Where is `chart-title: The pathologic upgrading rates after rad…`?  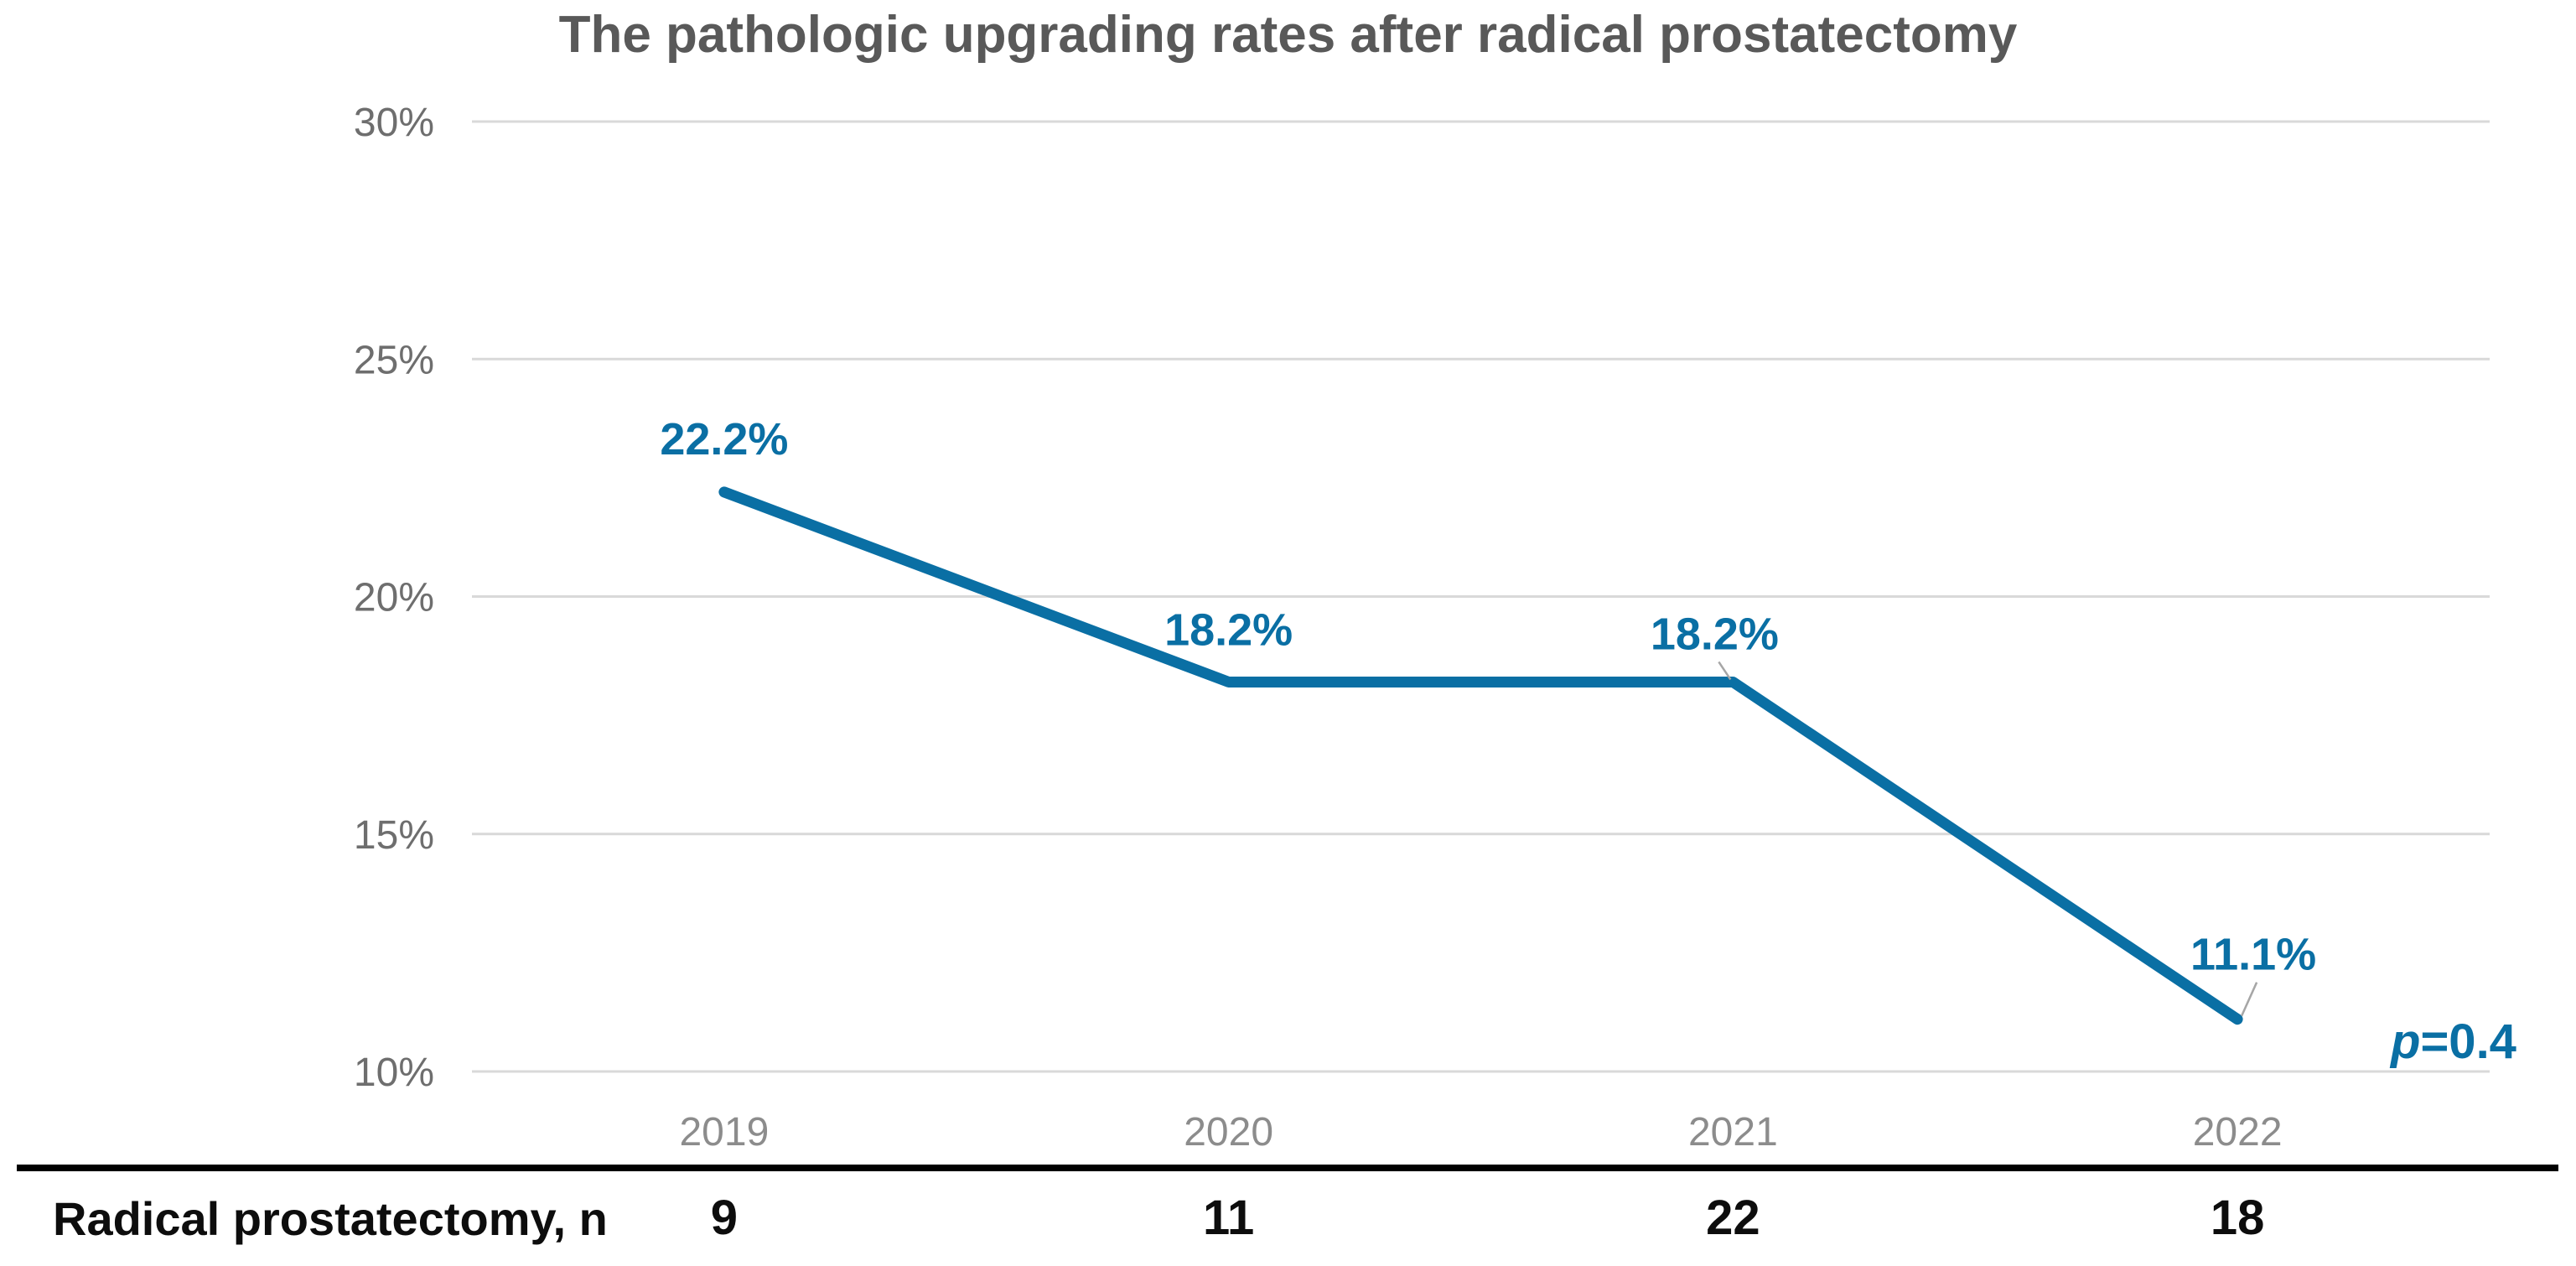
chart-title: The pathologic upgrading rates after rad… is located at coordinates (1288, 35).